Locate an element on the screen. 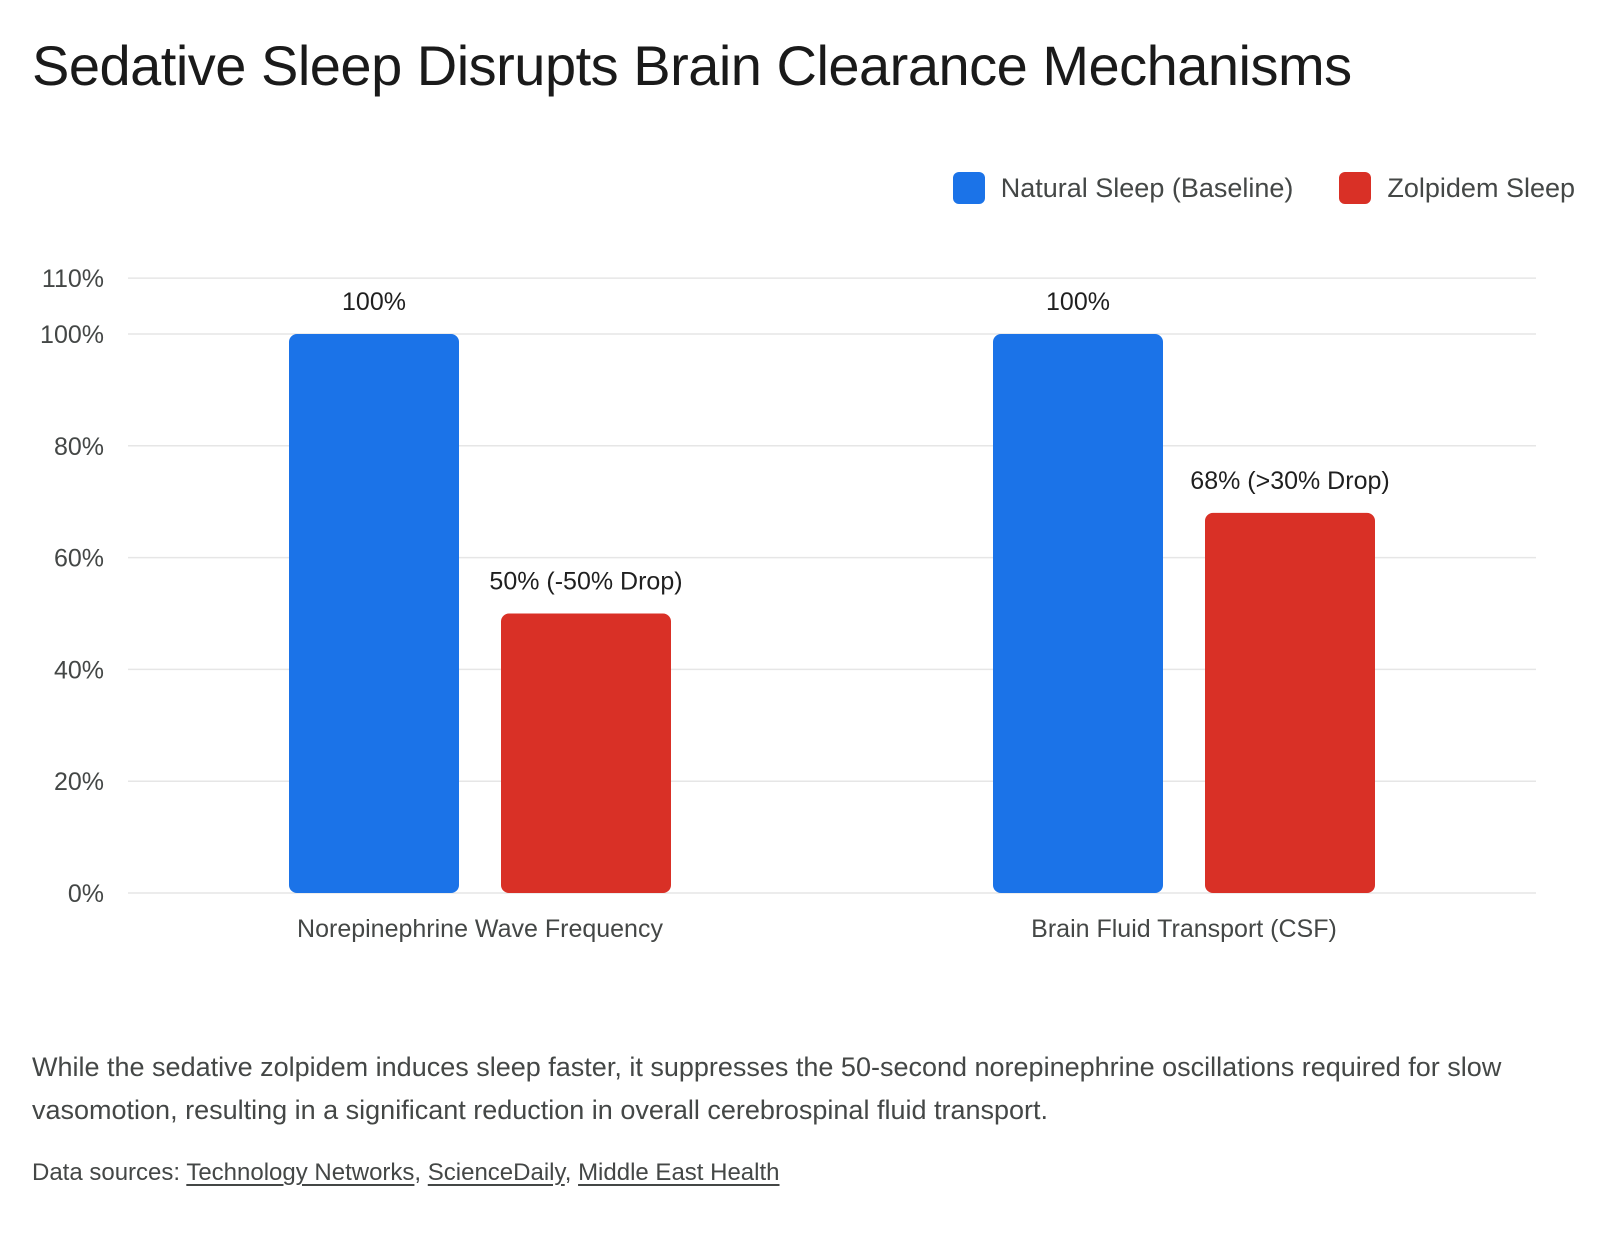 The height and width of the screenshot is (1246, 1600). legend-swatch-zolpidem-sleep is located at coordinates (1355, 188).